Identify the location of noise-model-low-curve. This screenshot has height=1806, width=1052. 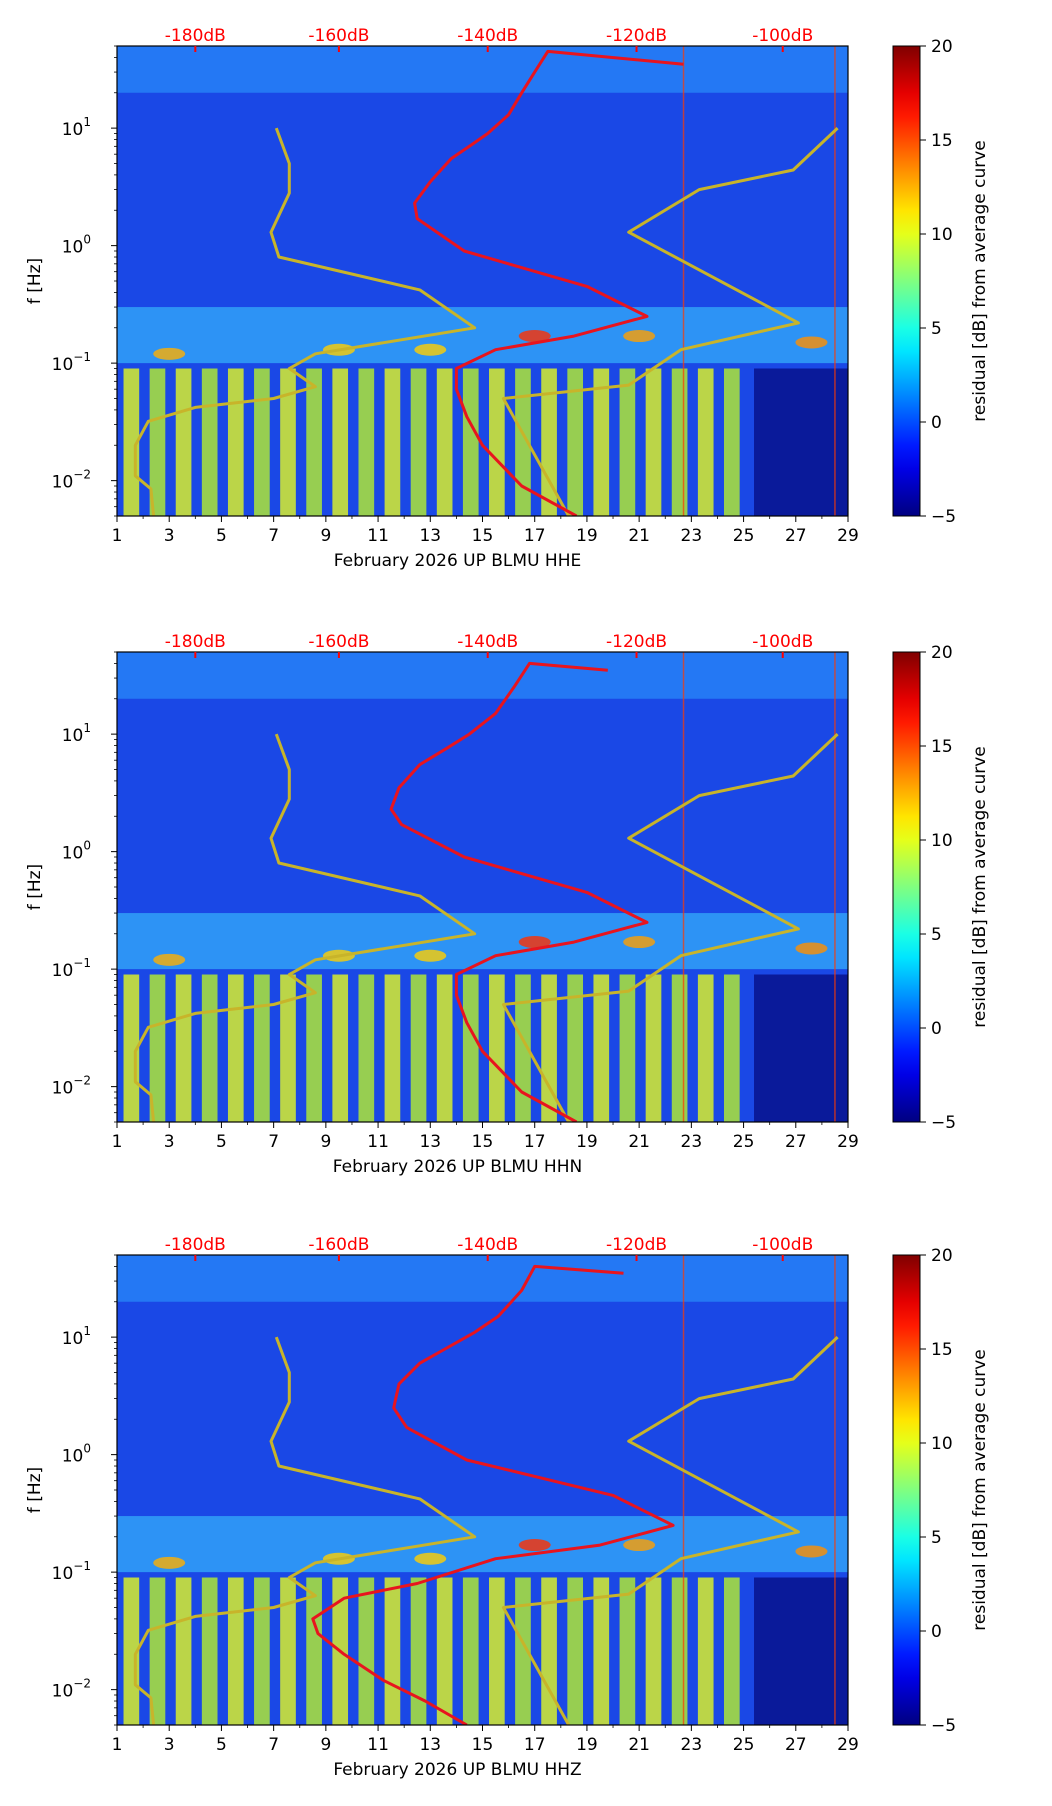
(305, 927).